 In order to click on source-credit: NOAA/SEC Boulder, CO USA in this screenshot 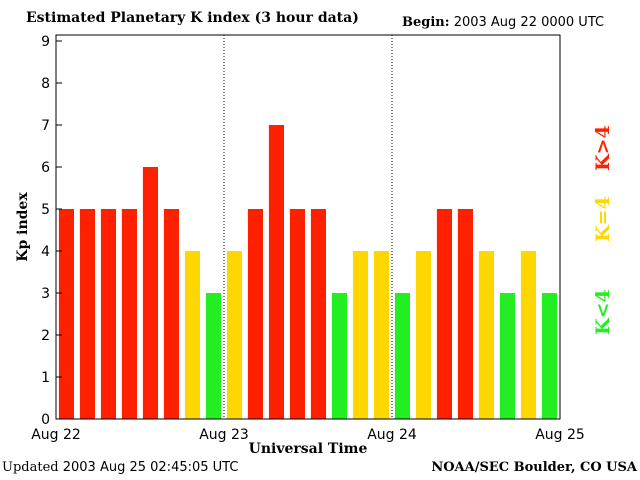, I will do `click(534, 467)`.